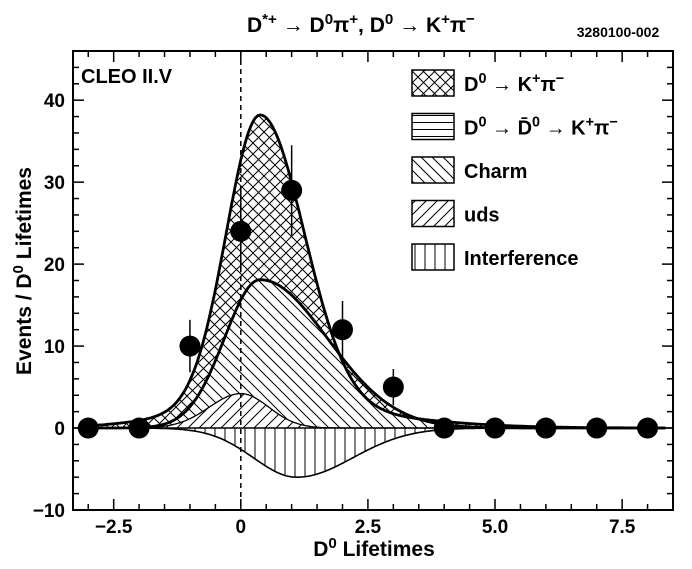 The height and width of the screenshot is (569, 692). What do you see at coordinates (514, 83) in the screenshot?
I see `legend-label-dcsd: D0 → K+π−` at bounding box center [514, 83].